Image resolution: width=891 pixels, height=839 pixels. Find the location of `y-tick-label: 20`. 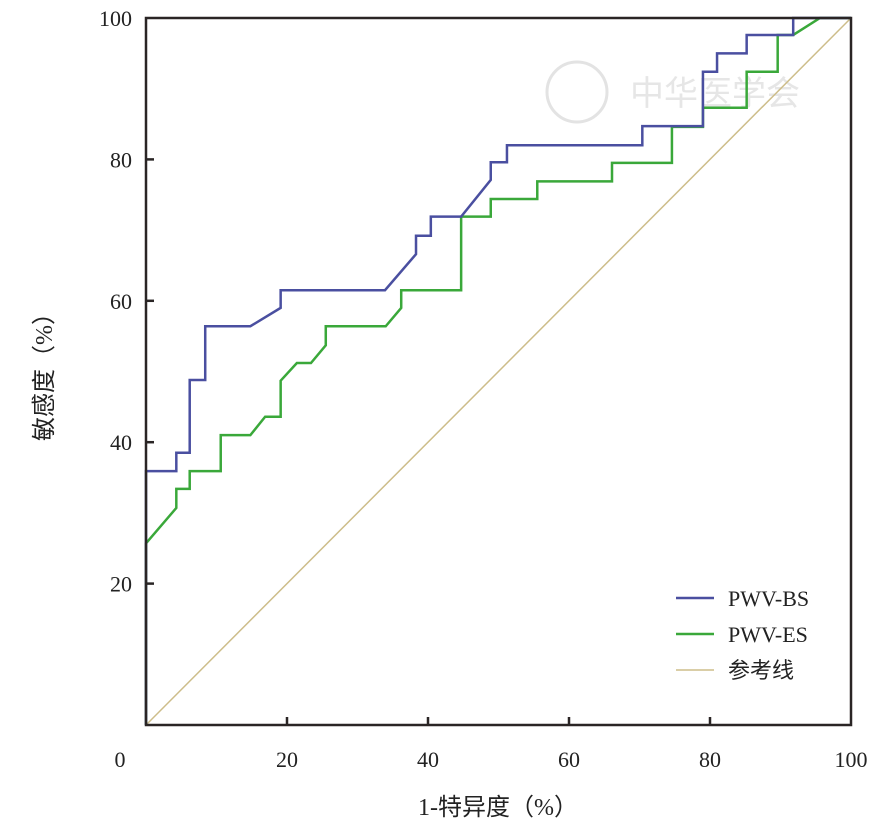

y-tick-label: 20 is located at coordinates (121, 584).